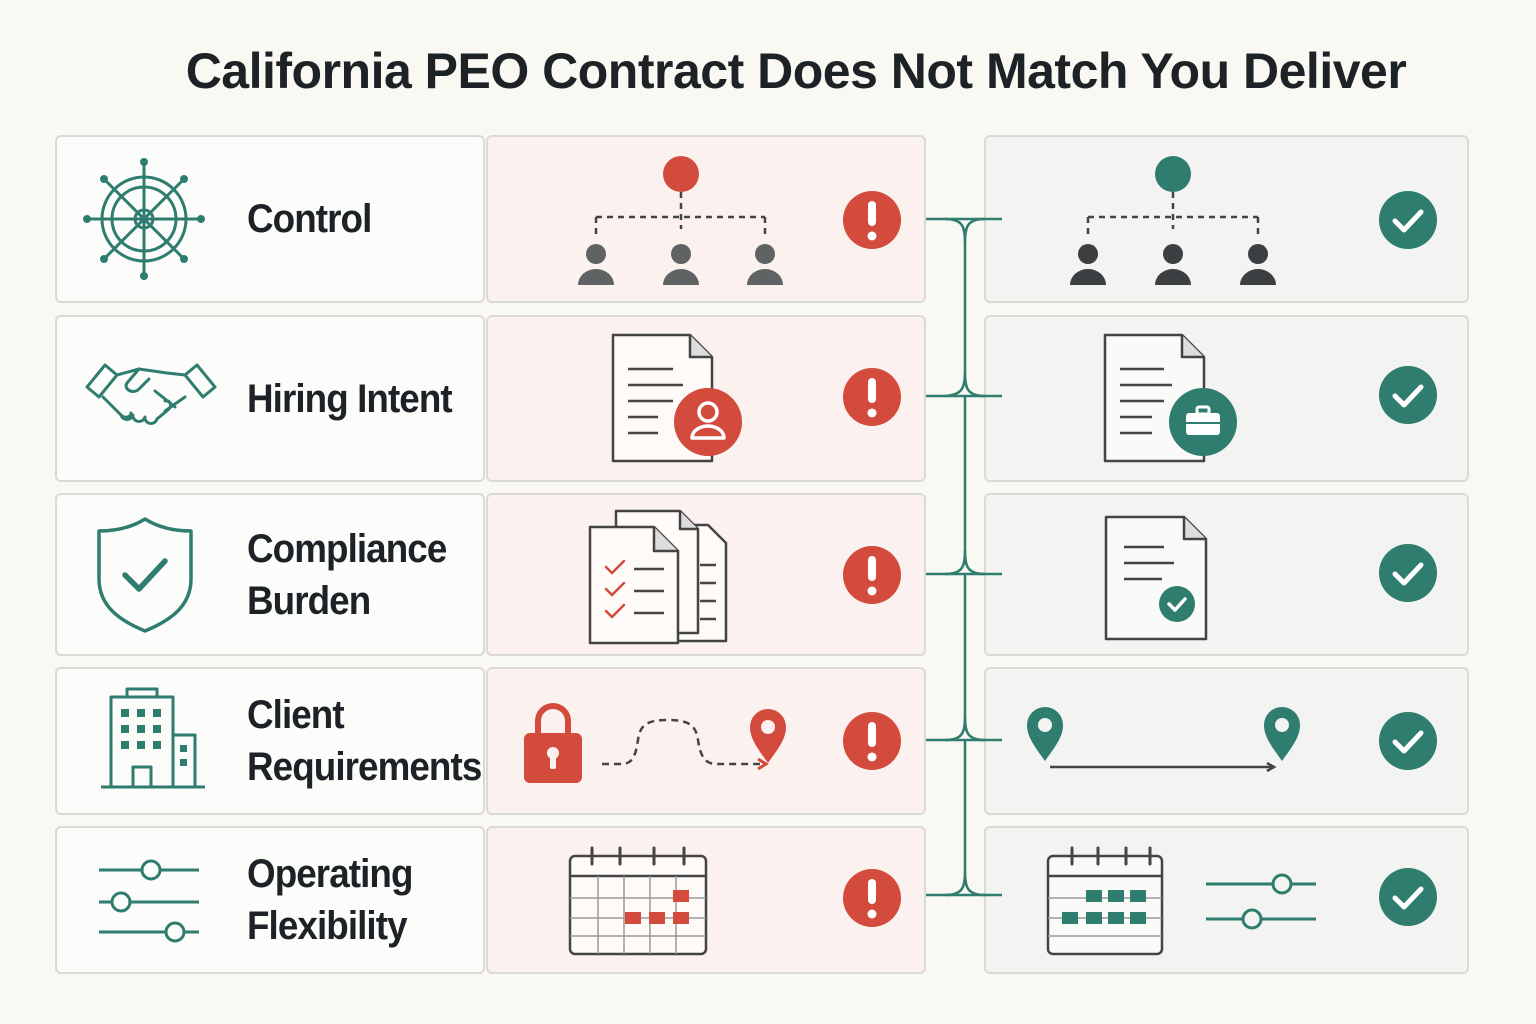  I want to click on sliders-icon, so click(152, 900).